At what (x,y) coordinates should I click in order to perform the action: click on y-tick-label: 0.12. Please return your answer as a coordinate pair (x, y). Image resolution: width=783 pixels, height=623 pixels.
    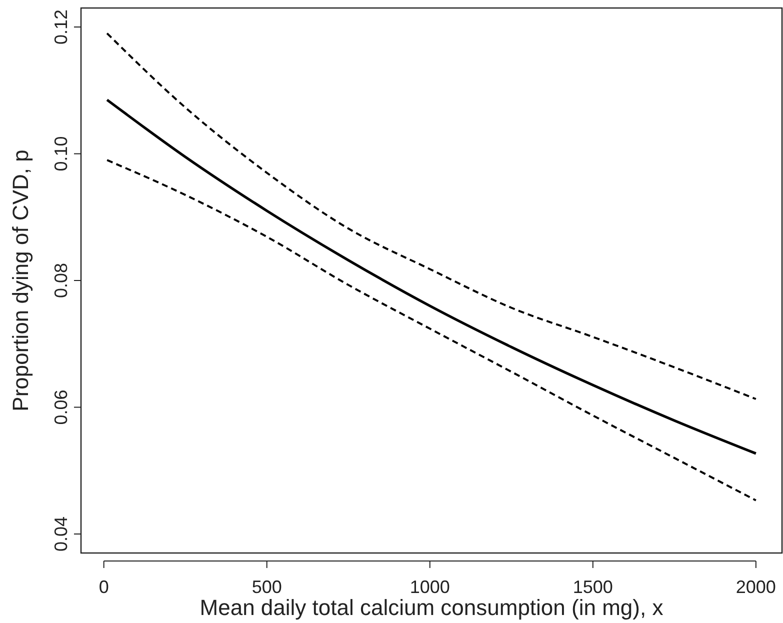
    Looking at the image, I should click on (61, 27).